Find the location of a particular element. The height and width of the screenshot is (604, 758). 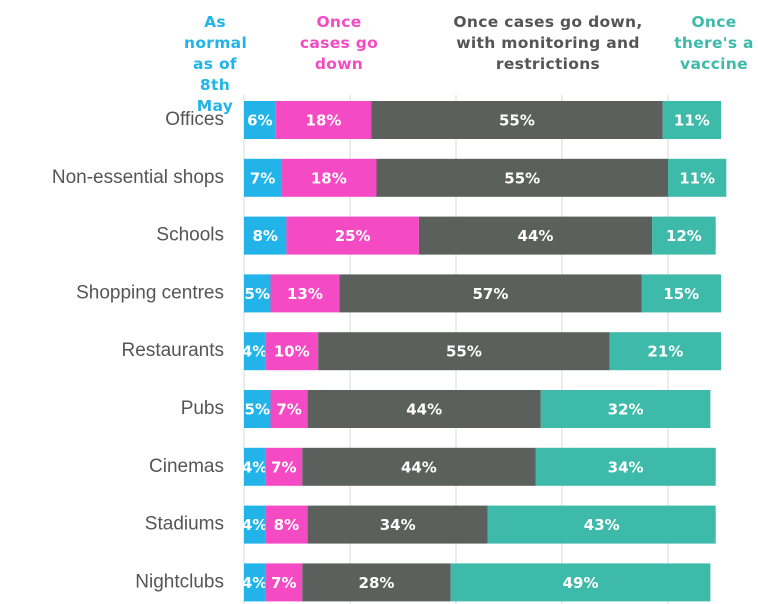

value-label: 43% is located at coordinates (602, 525).